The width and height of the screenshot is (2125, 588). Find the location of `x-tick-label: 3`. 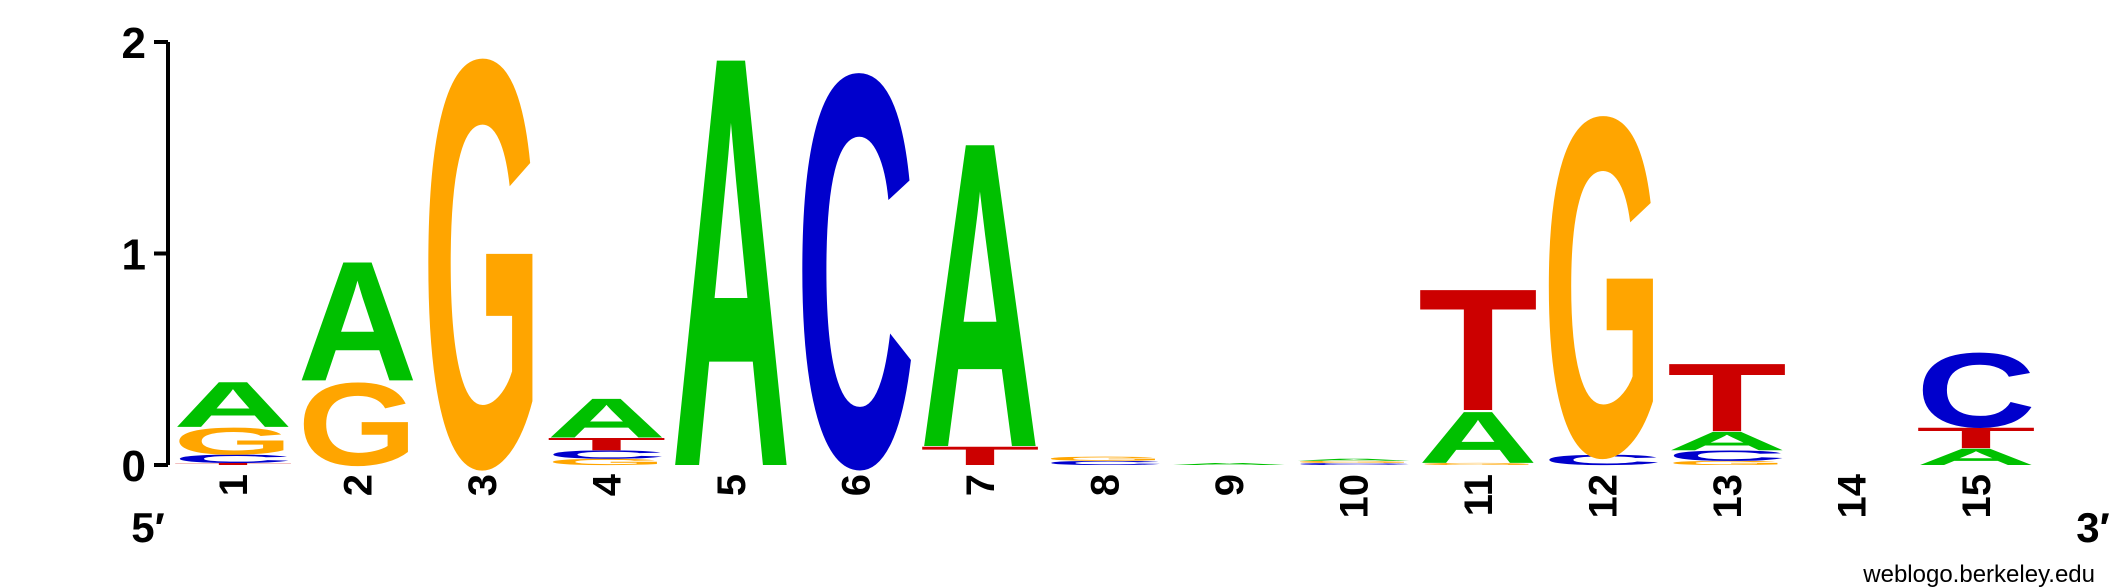

x-tick-label: 3 is located at coordinates (483, 485).